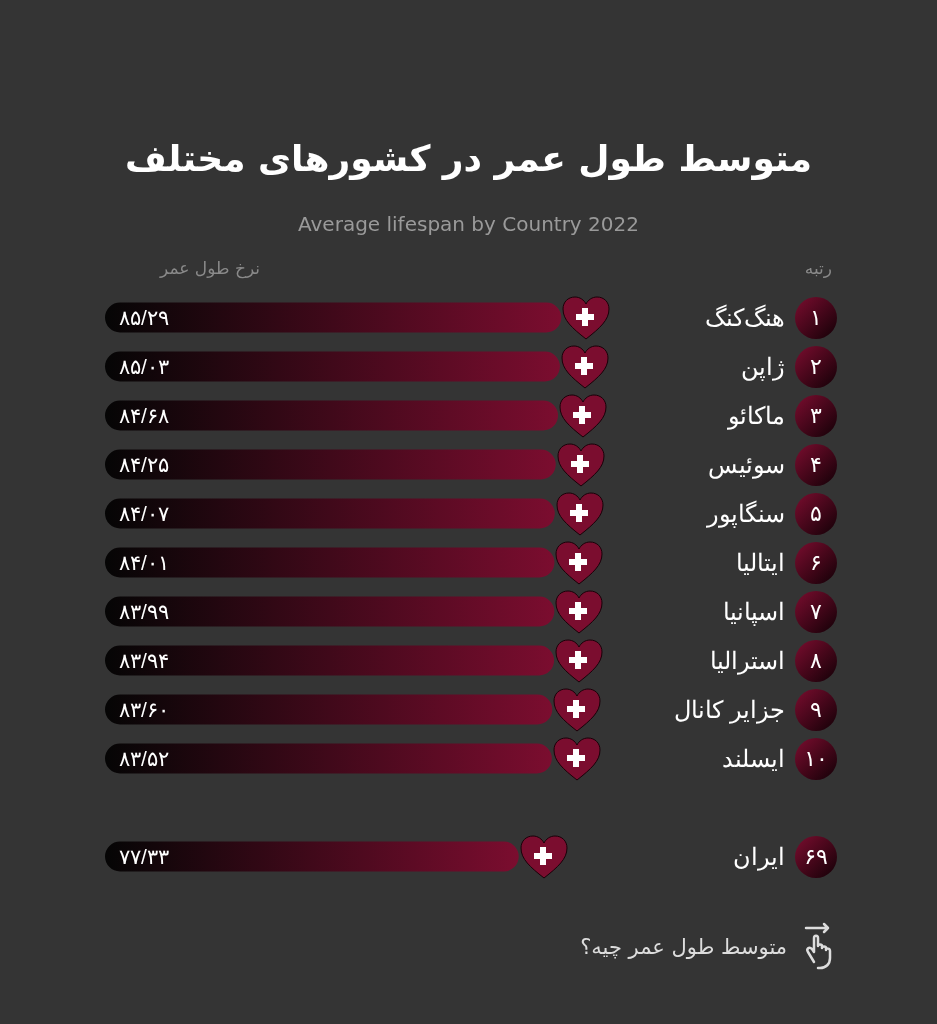 The width and height of the screenshot is (937, 1024). Describe the element at coordinates (816, 317) in the screenshot. I see `text: ۱` at that location.